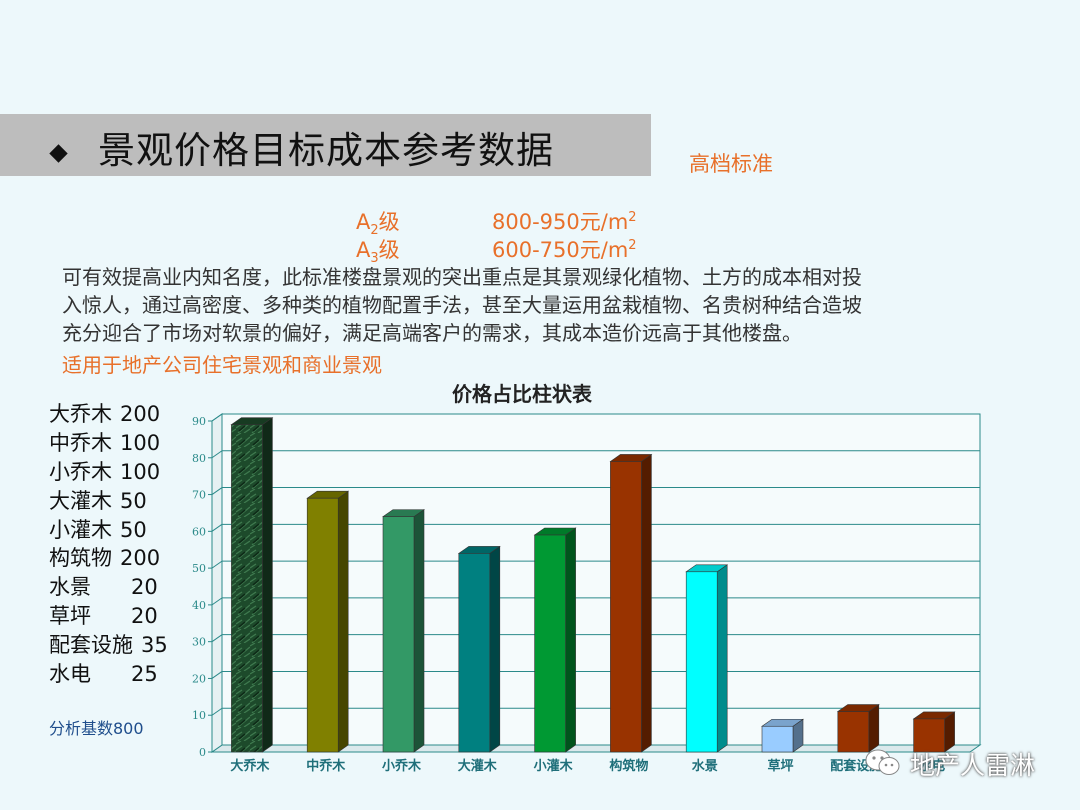  Describe the element at coordinates (144, 674) in the screenshot. I see `price-item-value: 25` at that location.